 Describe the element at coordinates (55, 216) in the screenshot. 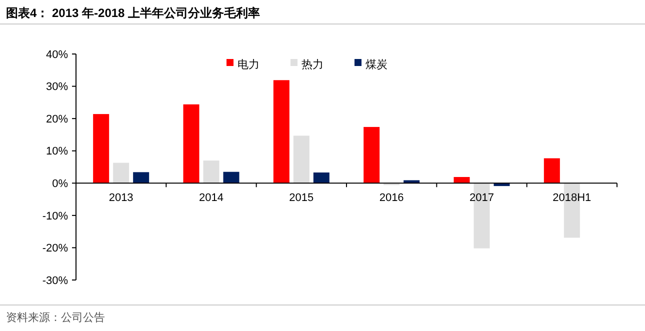

I see `y-tick-label: -10%` at that location.